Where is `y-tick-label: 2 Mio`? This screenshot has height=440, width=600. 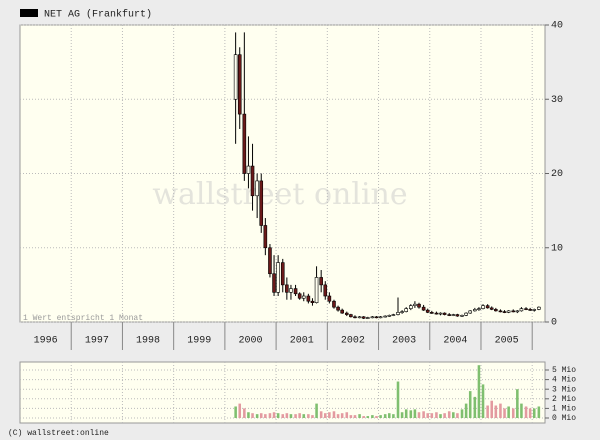
y-tick-label: 2 Mio is located at coordinates (564, 399).